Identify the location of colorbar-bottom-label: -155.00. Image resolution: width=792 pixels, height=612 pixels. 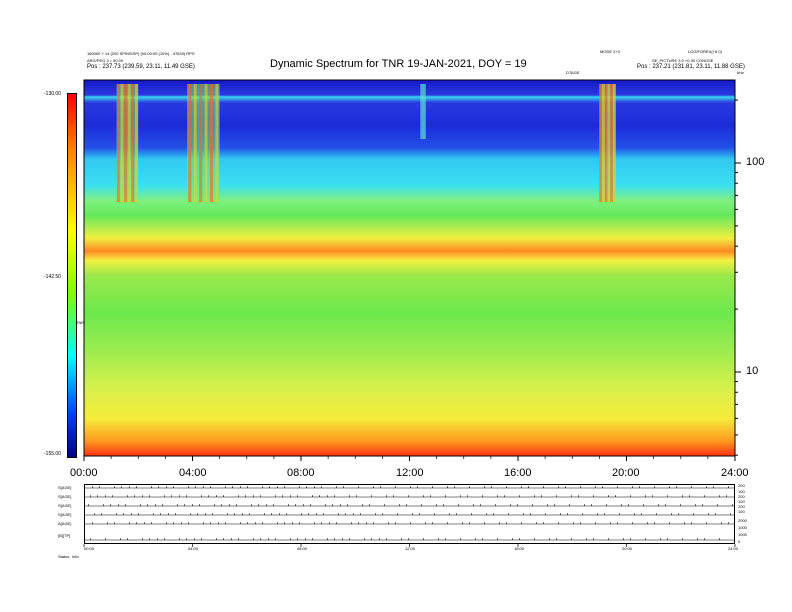
(52, 454).